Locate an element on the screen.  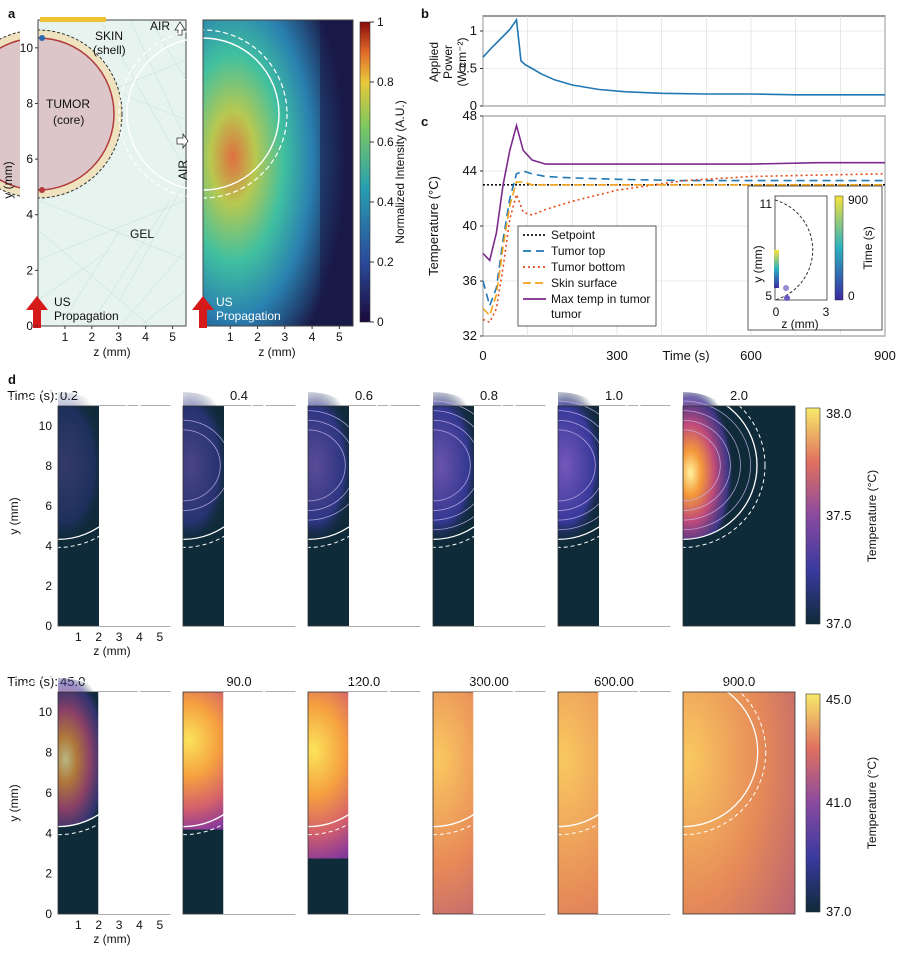
chart-c-ytick-label: 36 is located at coordinates (470, 280).